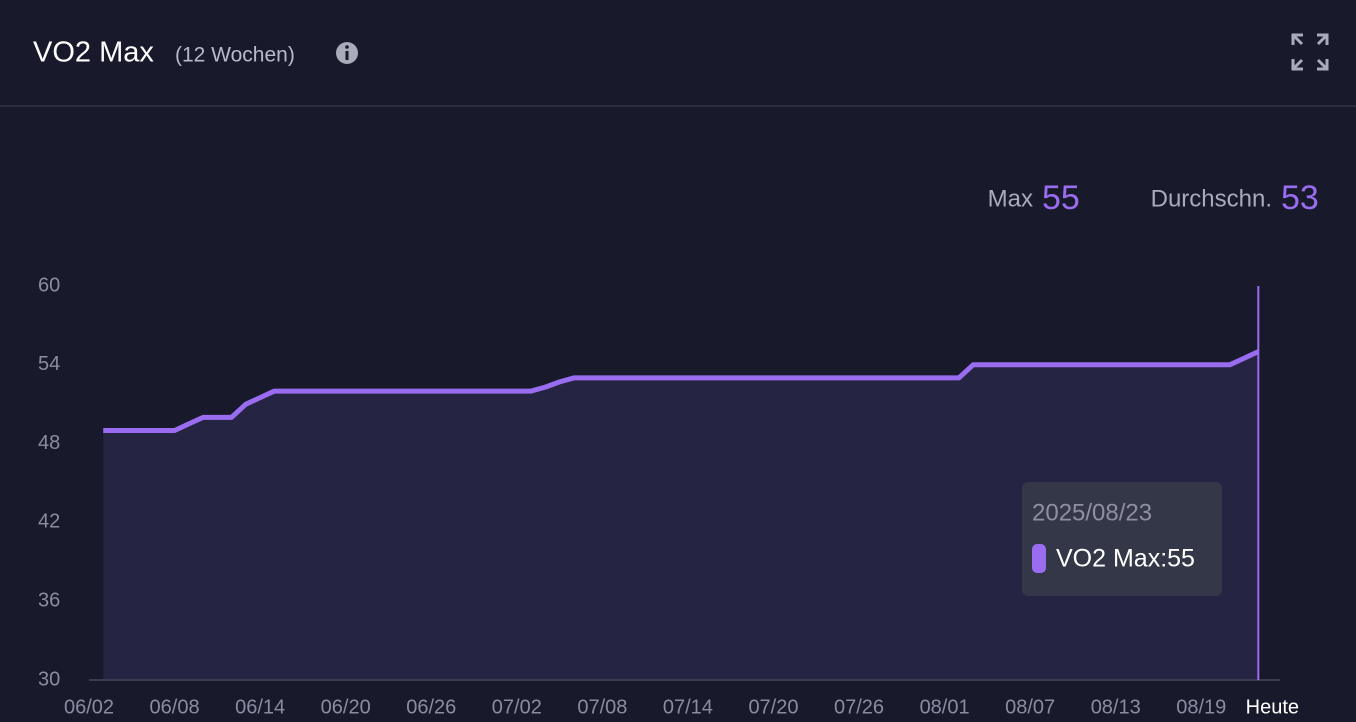 The height and width of the screenshot is (722, 1356). What do you see at coordinates (1300, 198) in the screenshot?
I see `stat-value: 53` at bounding box center [1300, 198].